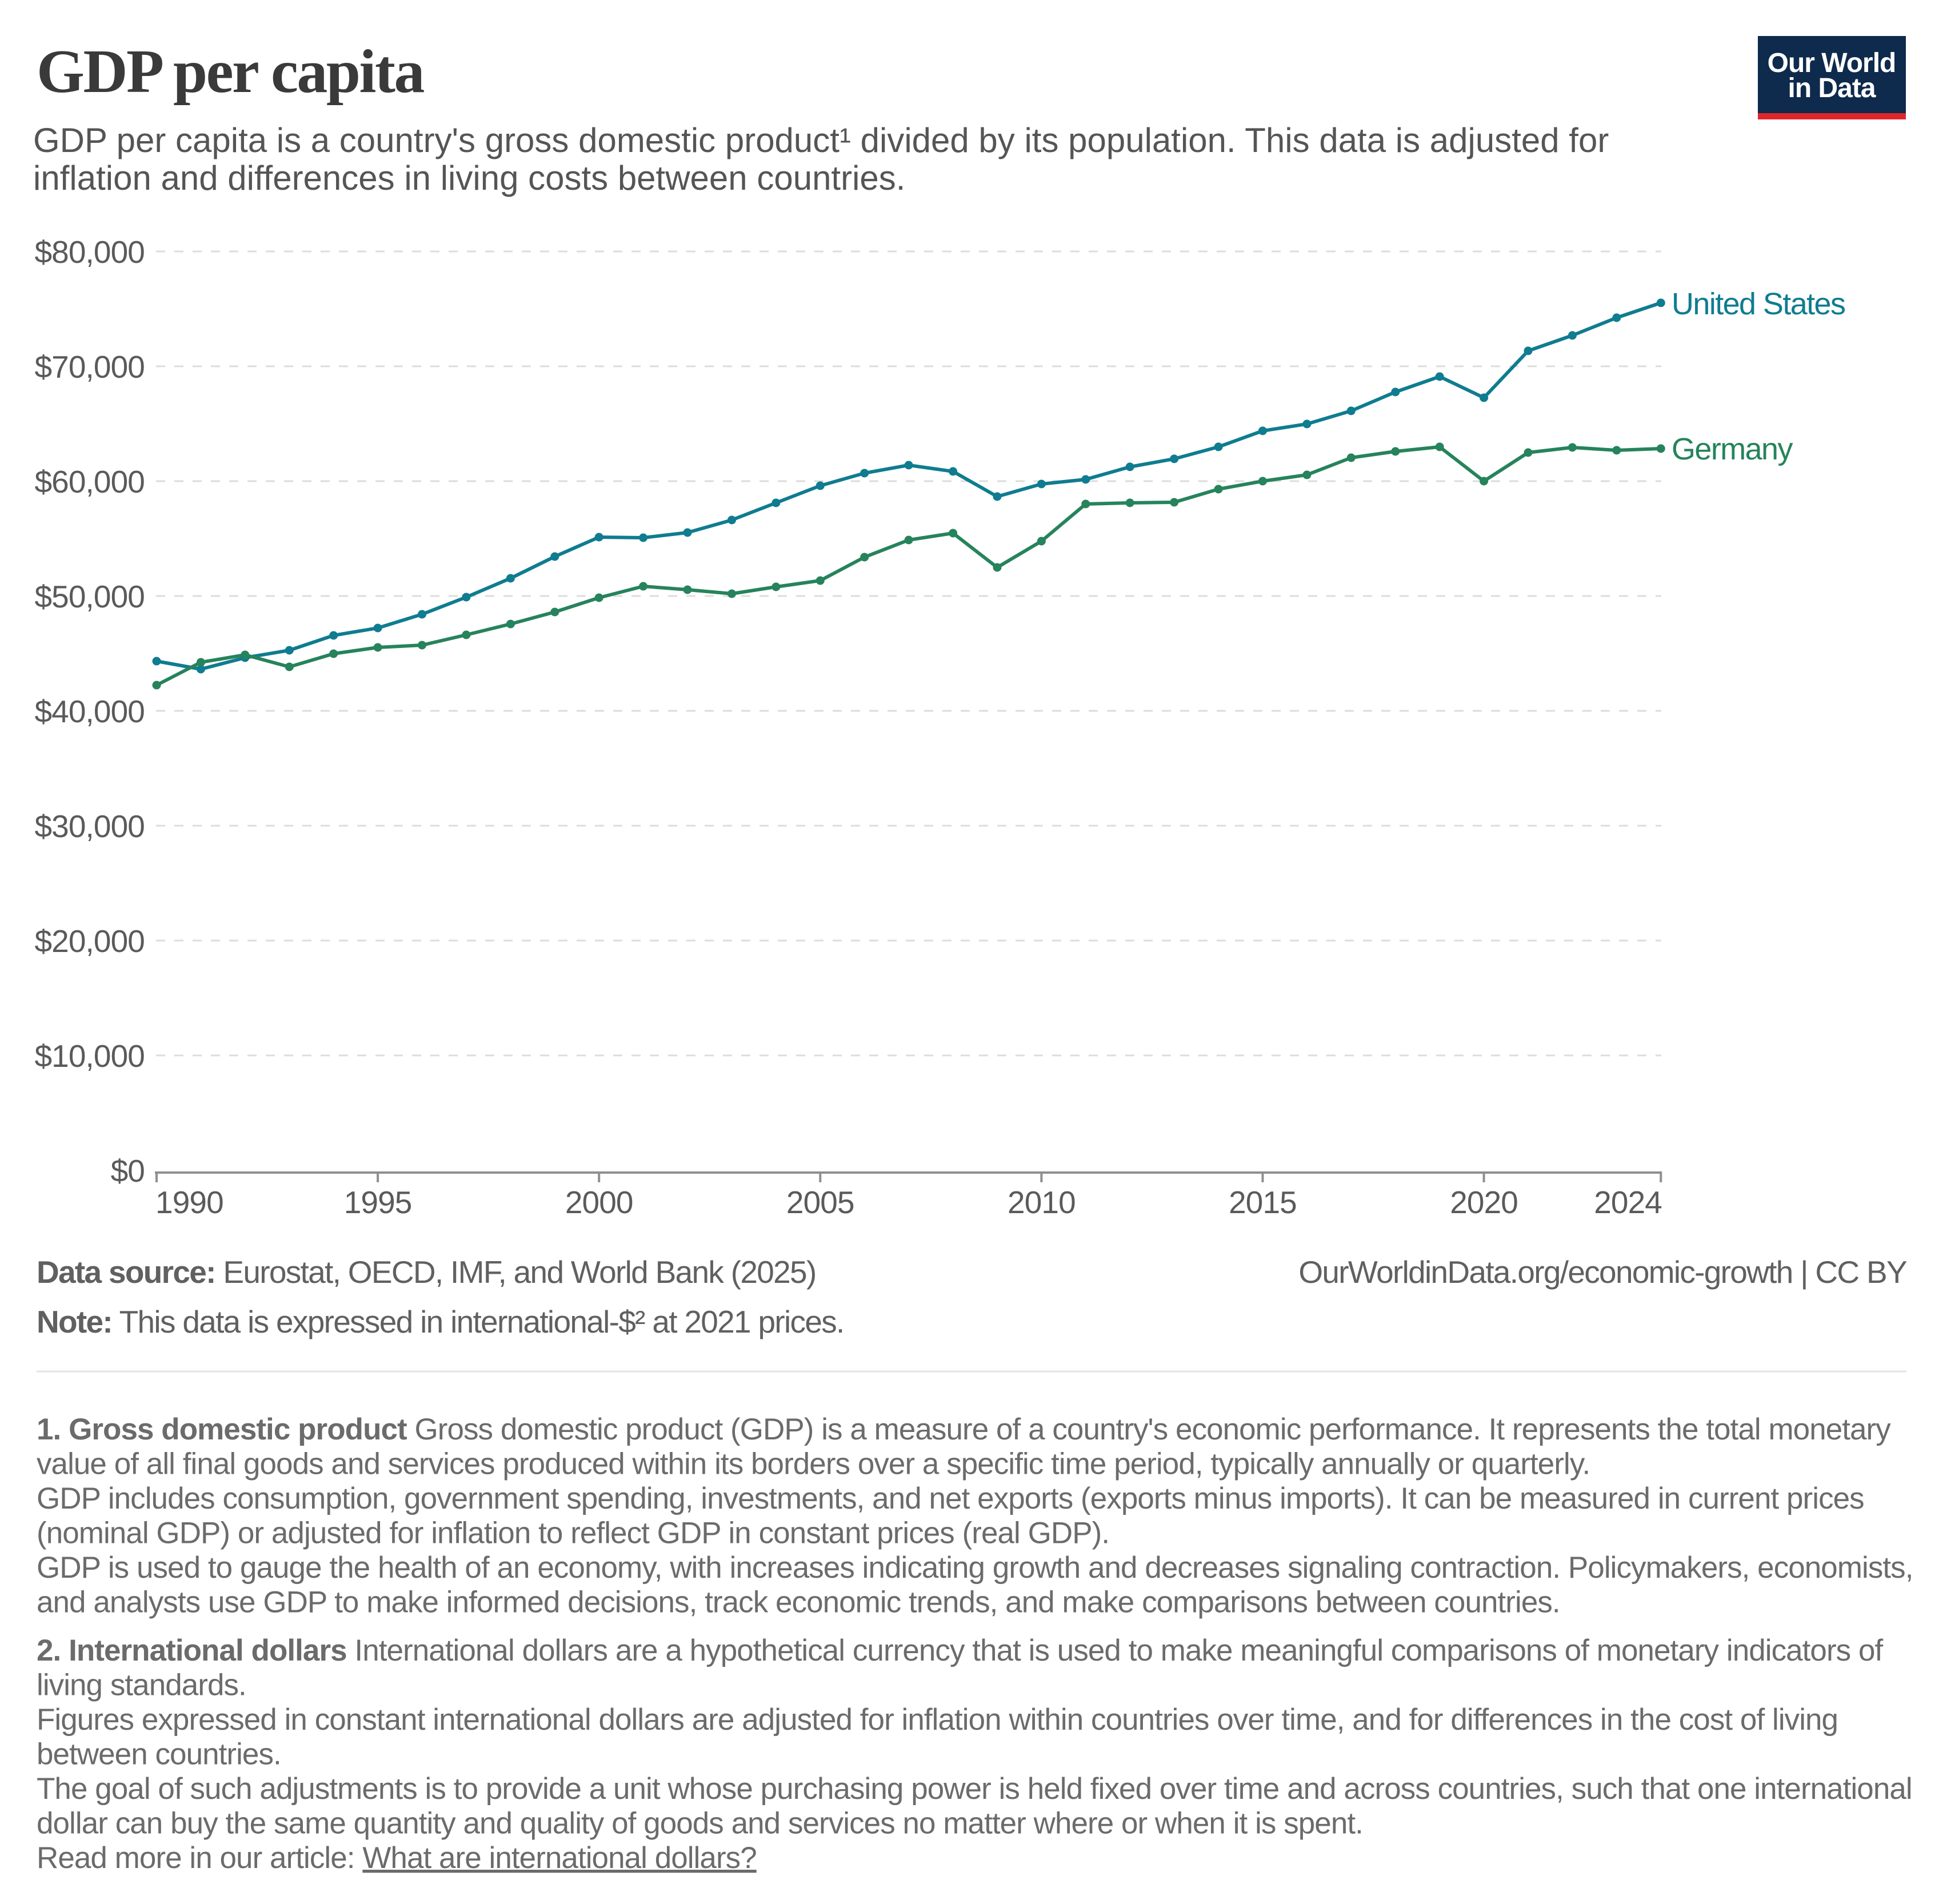 Image resolution: width=1943 pixels, height=1904 pixels. Describe the element at coordinates (189, 1202) in the screenshot. I see `svg-text: 1990` at that location.